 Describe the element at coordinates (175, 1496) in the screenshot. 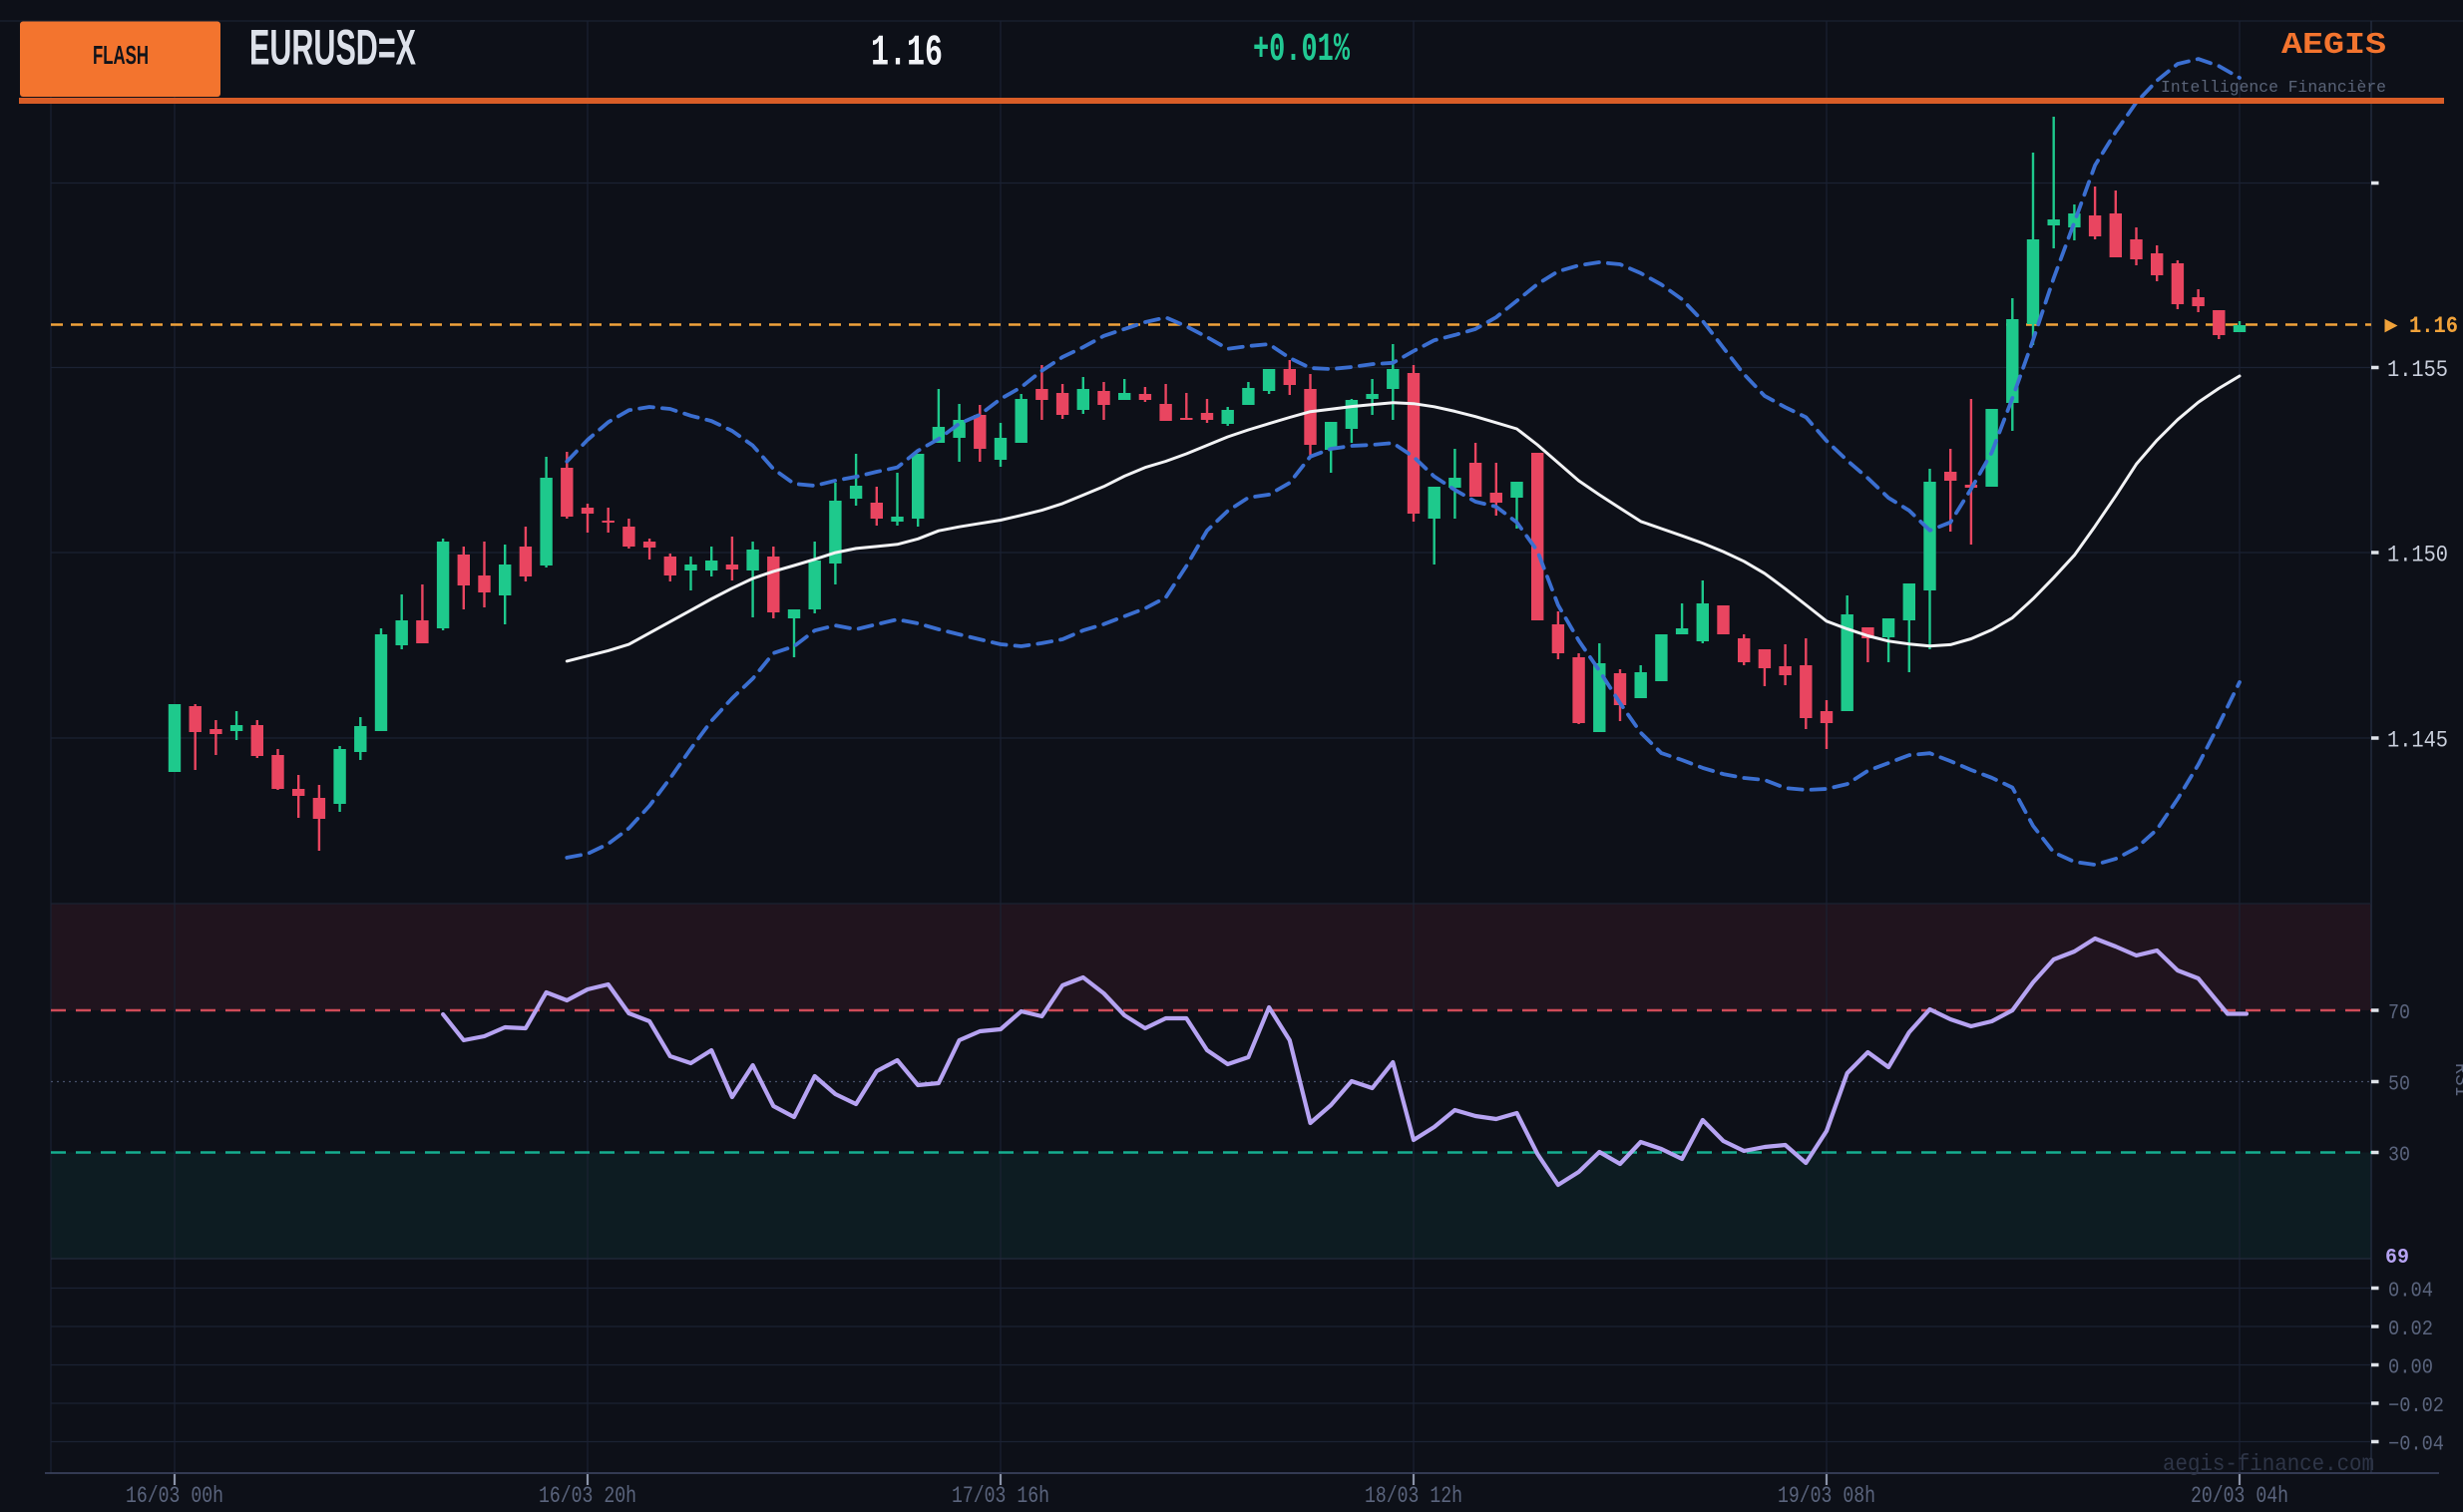

I see `svg-text: 16/03 00h` at that location.